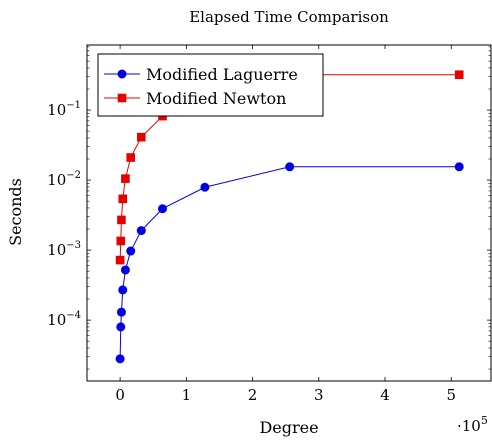 The width and height of the screenshot is (492, 445). What do you see at coordinates (319, 395) in the screenshot?
I see `x-tick-label: 3` at bounding box center [319, 395].